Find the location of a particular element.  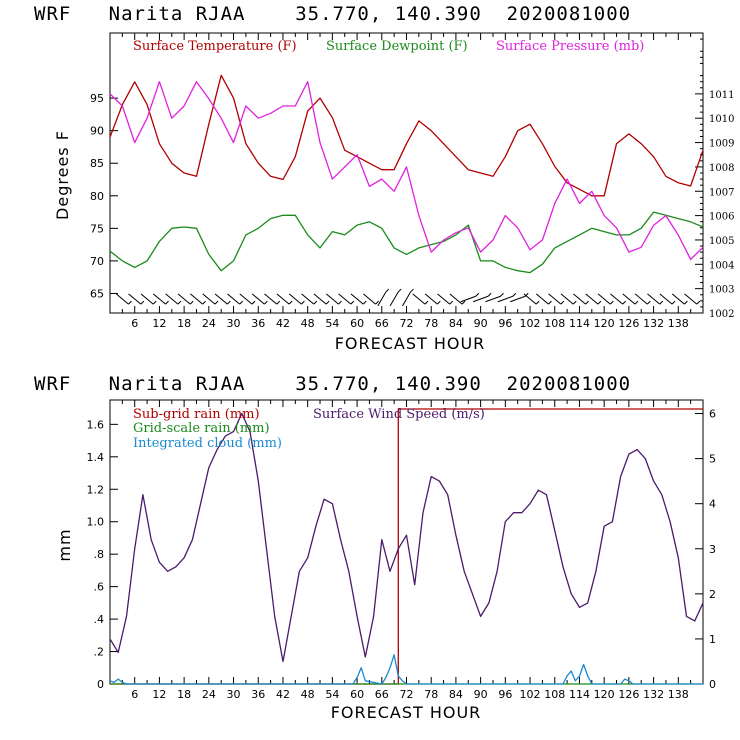

series-surface-temperature is located at coordinates (406, 135).